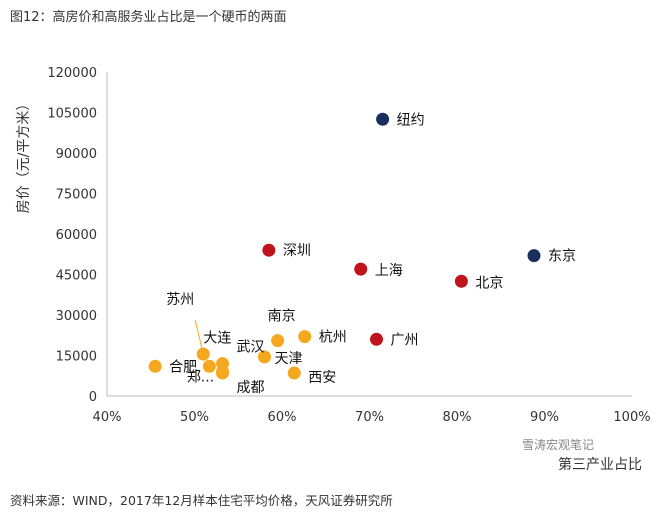 This screenshot has width=672, height=524. I want to click on x-tick-label: 100%, so click(631, 417).